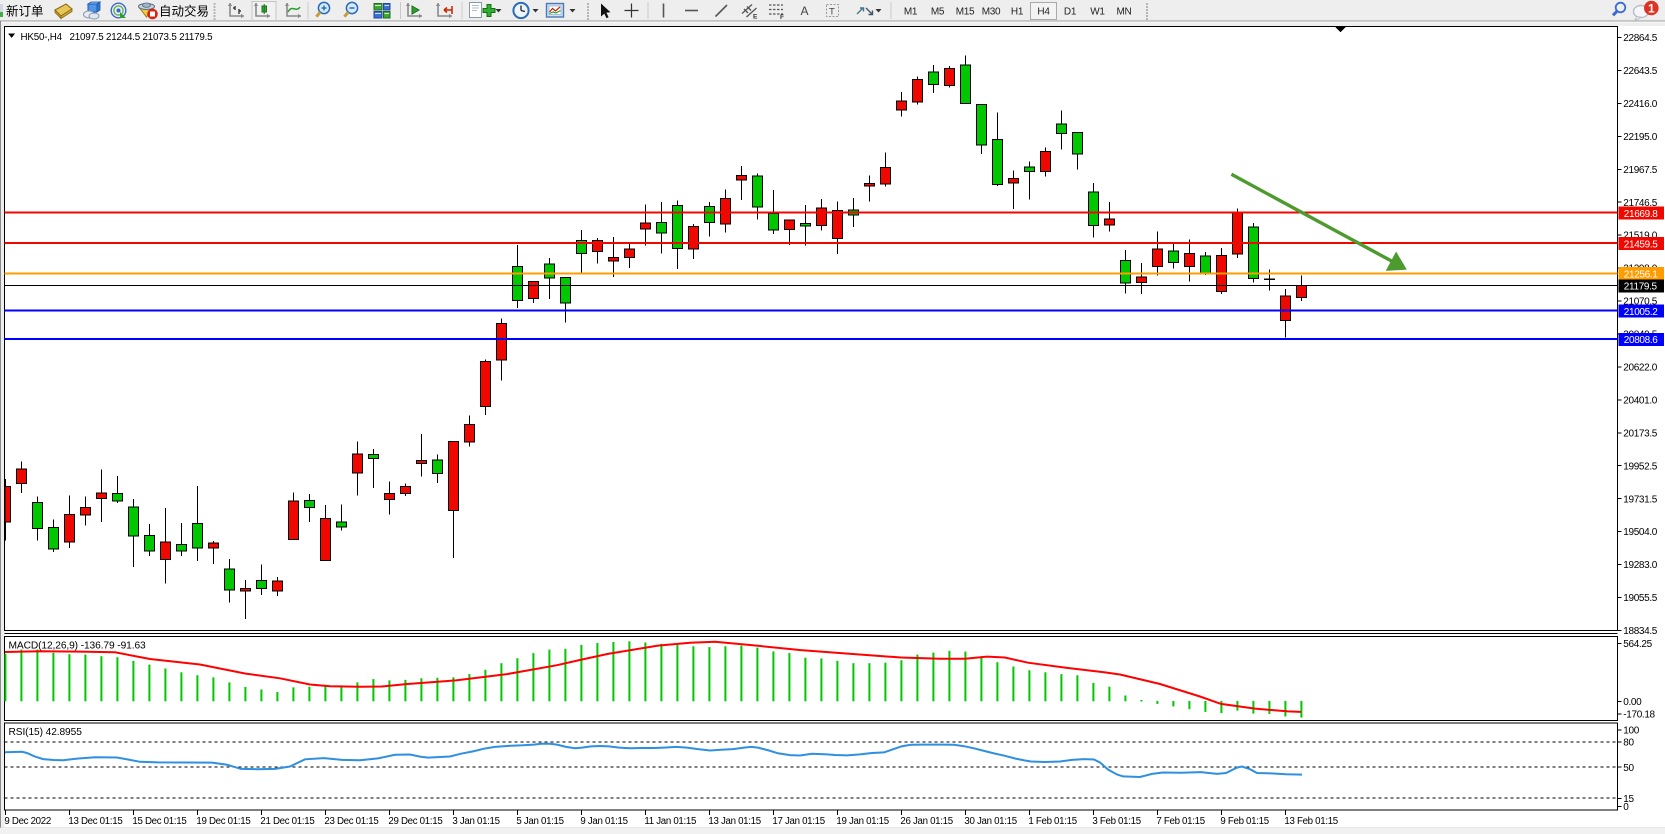  I want to click on svg-text: 11 Jan 01:15, so click(670, 821).